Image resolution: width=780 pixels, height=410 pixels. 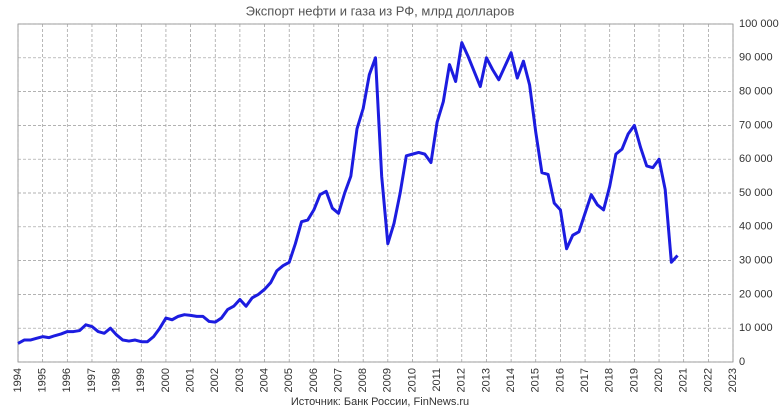 I want to click on y-tick-label: 90 000, so click(x=756, y=58).